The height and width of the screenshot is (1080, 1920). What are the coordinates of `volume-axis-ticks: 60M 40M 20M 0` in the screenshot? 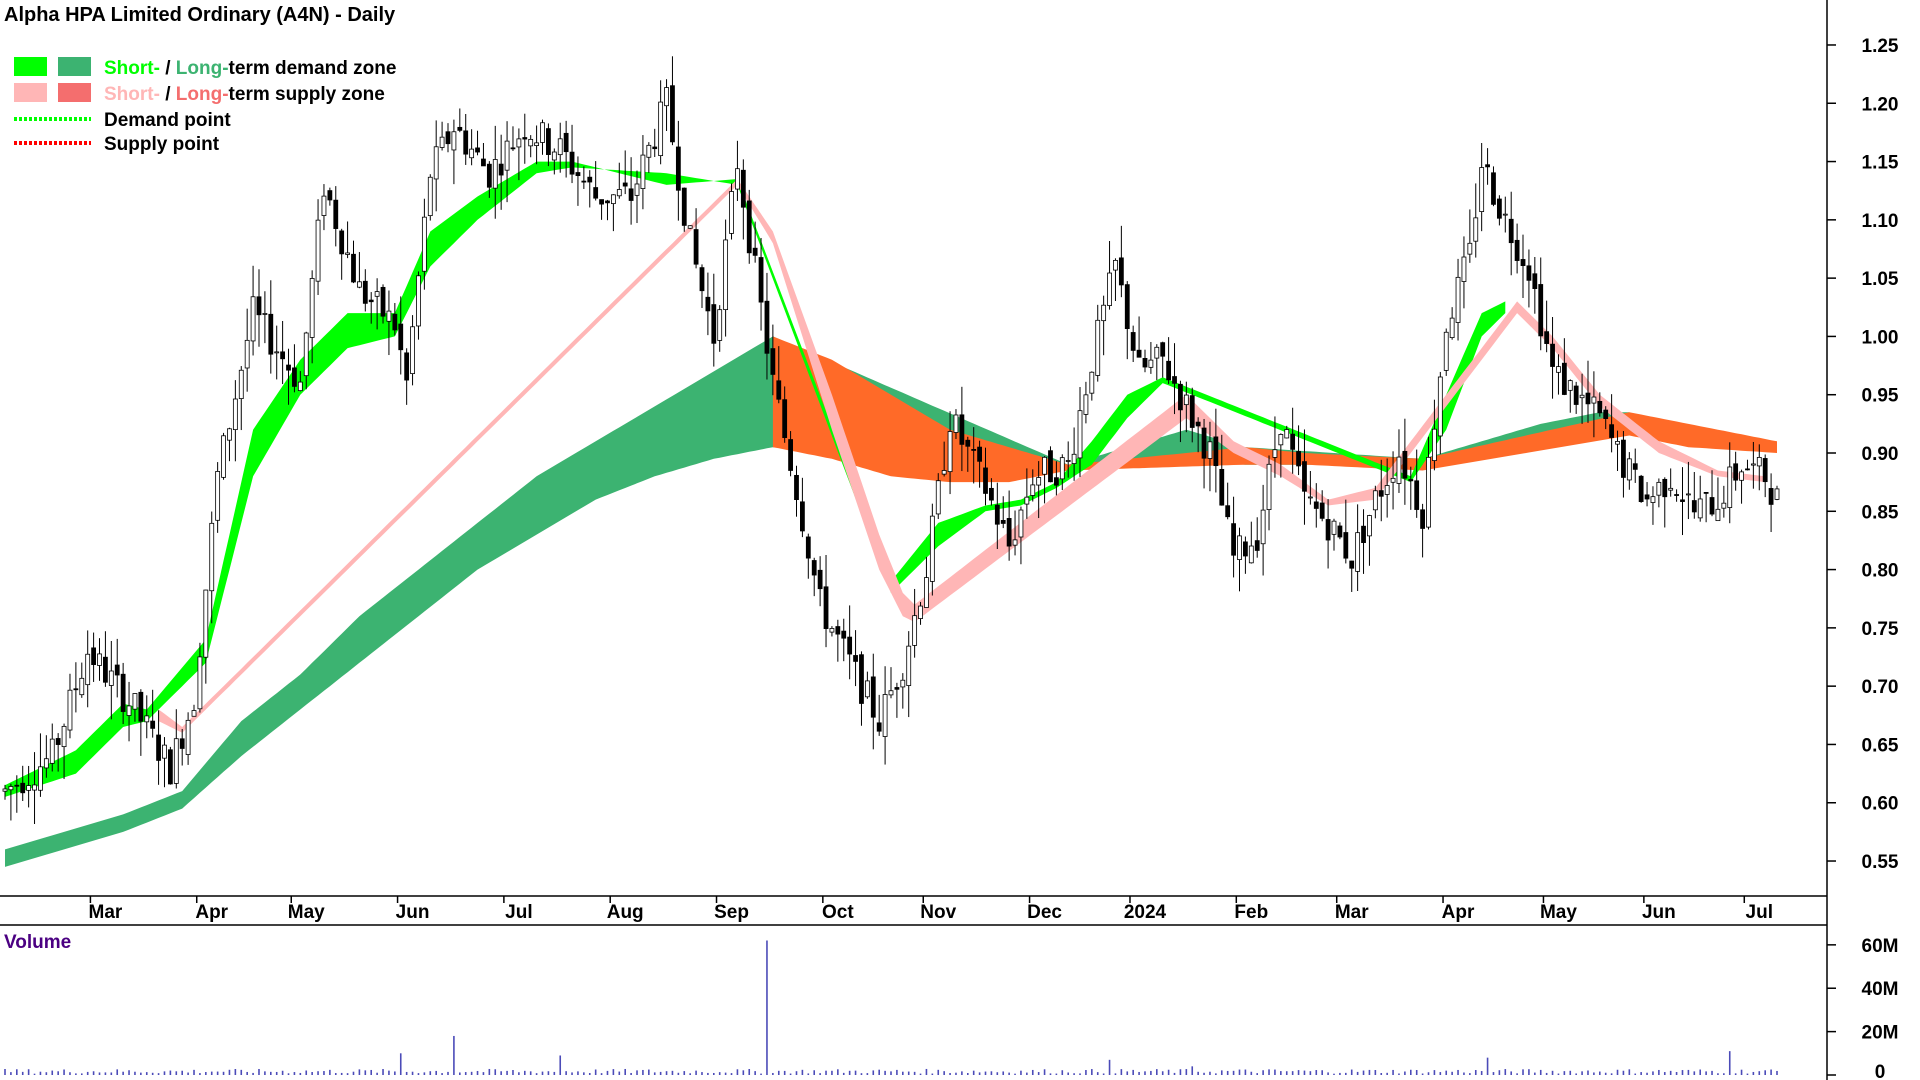 It's located at (1862, 1008).